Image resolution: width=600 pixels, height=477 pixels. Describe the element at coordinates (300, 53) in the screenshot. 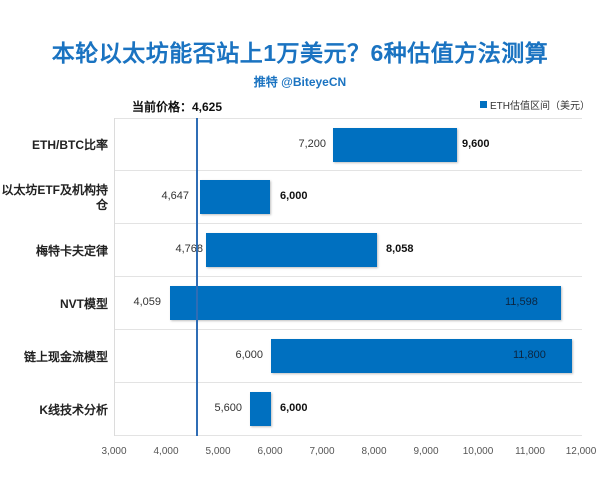

I see `chart-title: 本轮以太坊能否站上1万美元？6种估值方法测算` at that location.